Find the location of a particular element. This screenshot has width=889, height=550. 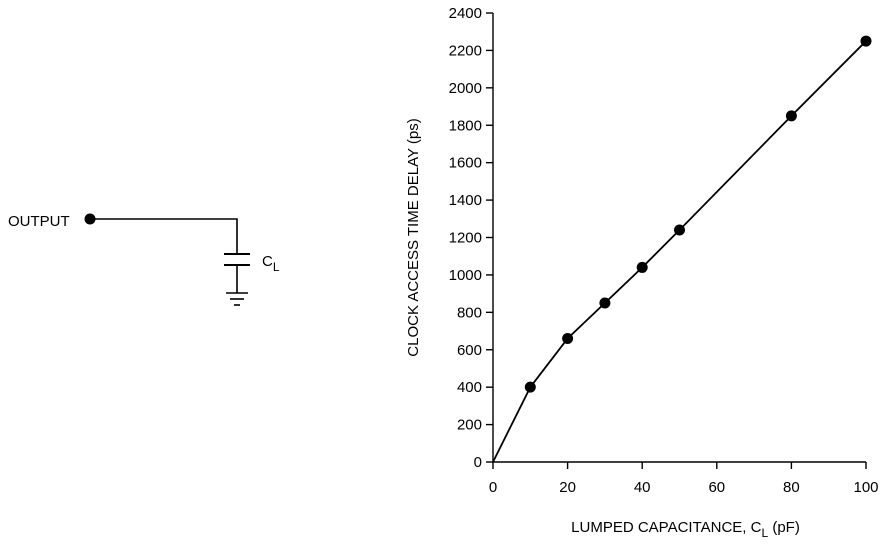

y-tick-label: 2400 is located at coordinates (465, 13).